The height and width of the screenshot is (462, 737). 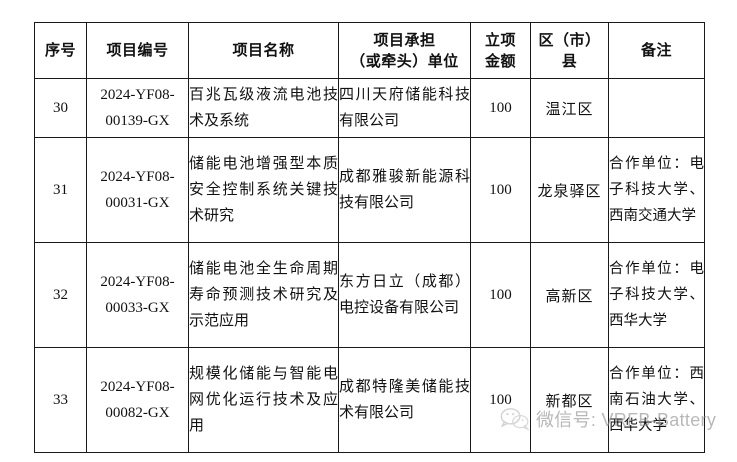 I want to click on cell-undertaking-unit: 成都特隆美储能技术有限公司, so click(x=404, y=400).